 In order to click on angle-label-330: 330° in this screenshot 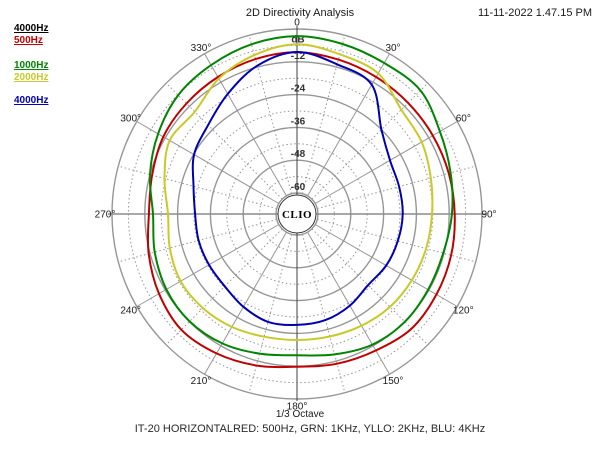, I will do `click(201, 48)`.